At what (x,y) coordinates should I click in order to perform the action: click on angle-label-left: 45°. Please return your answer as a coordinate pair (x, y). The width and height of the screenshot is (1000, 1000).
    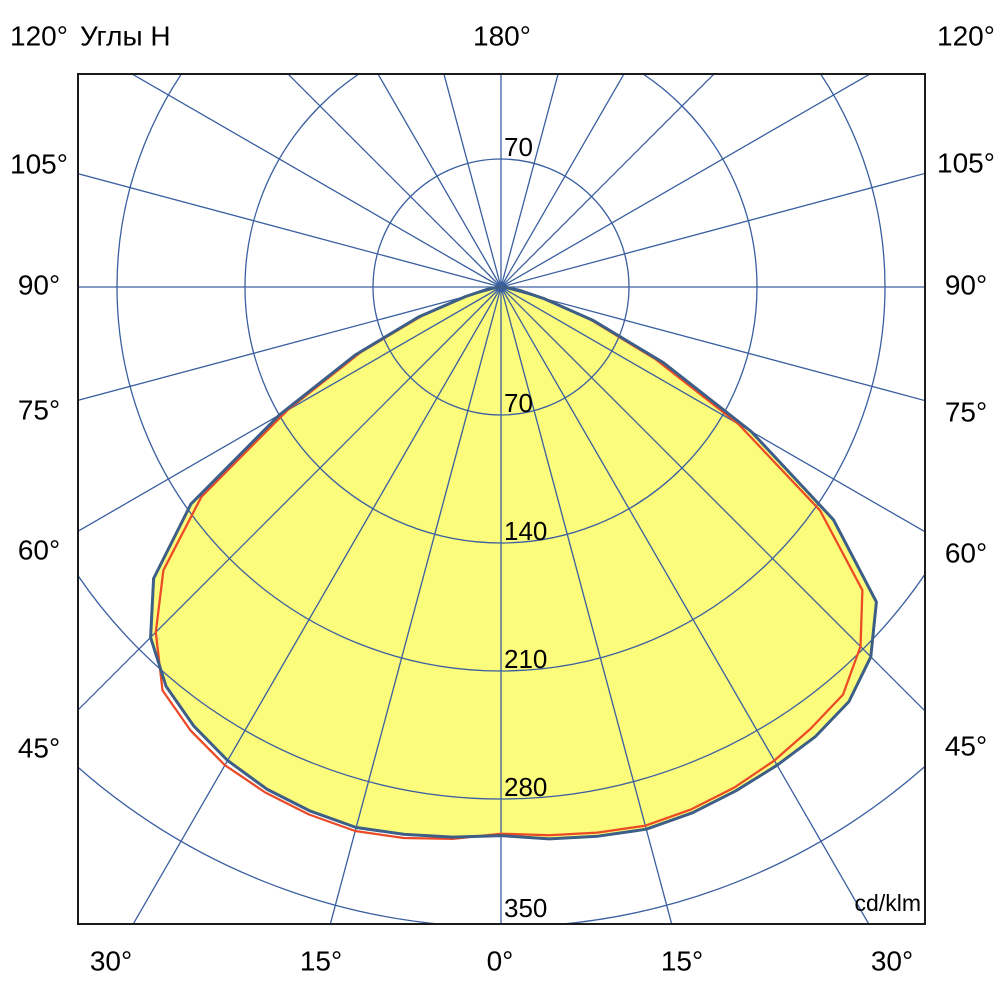
    Looking at the image, I should click on (39, 748).